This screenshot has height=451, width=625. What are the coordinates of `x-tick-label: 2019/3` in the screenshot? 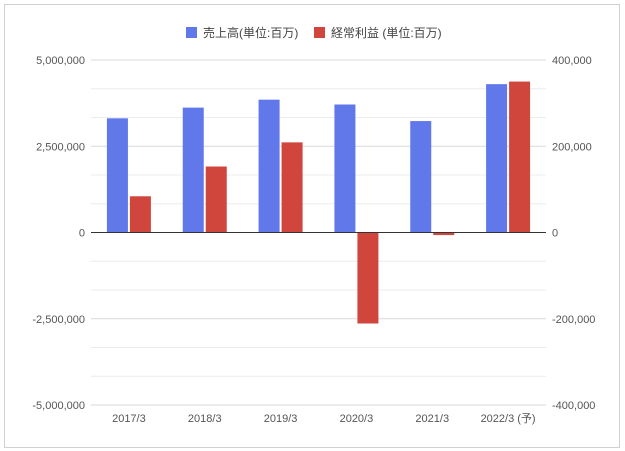 It's located at (281, 419).